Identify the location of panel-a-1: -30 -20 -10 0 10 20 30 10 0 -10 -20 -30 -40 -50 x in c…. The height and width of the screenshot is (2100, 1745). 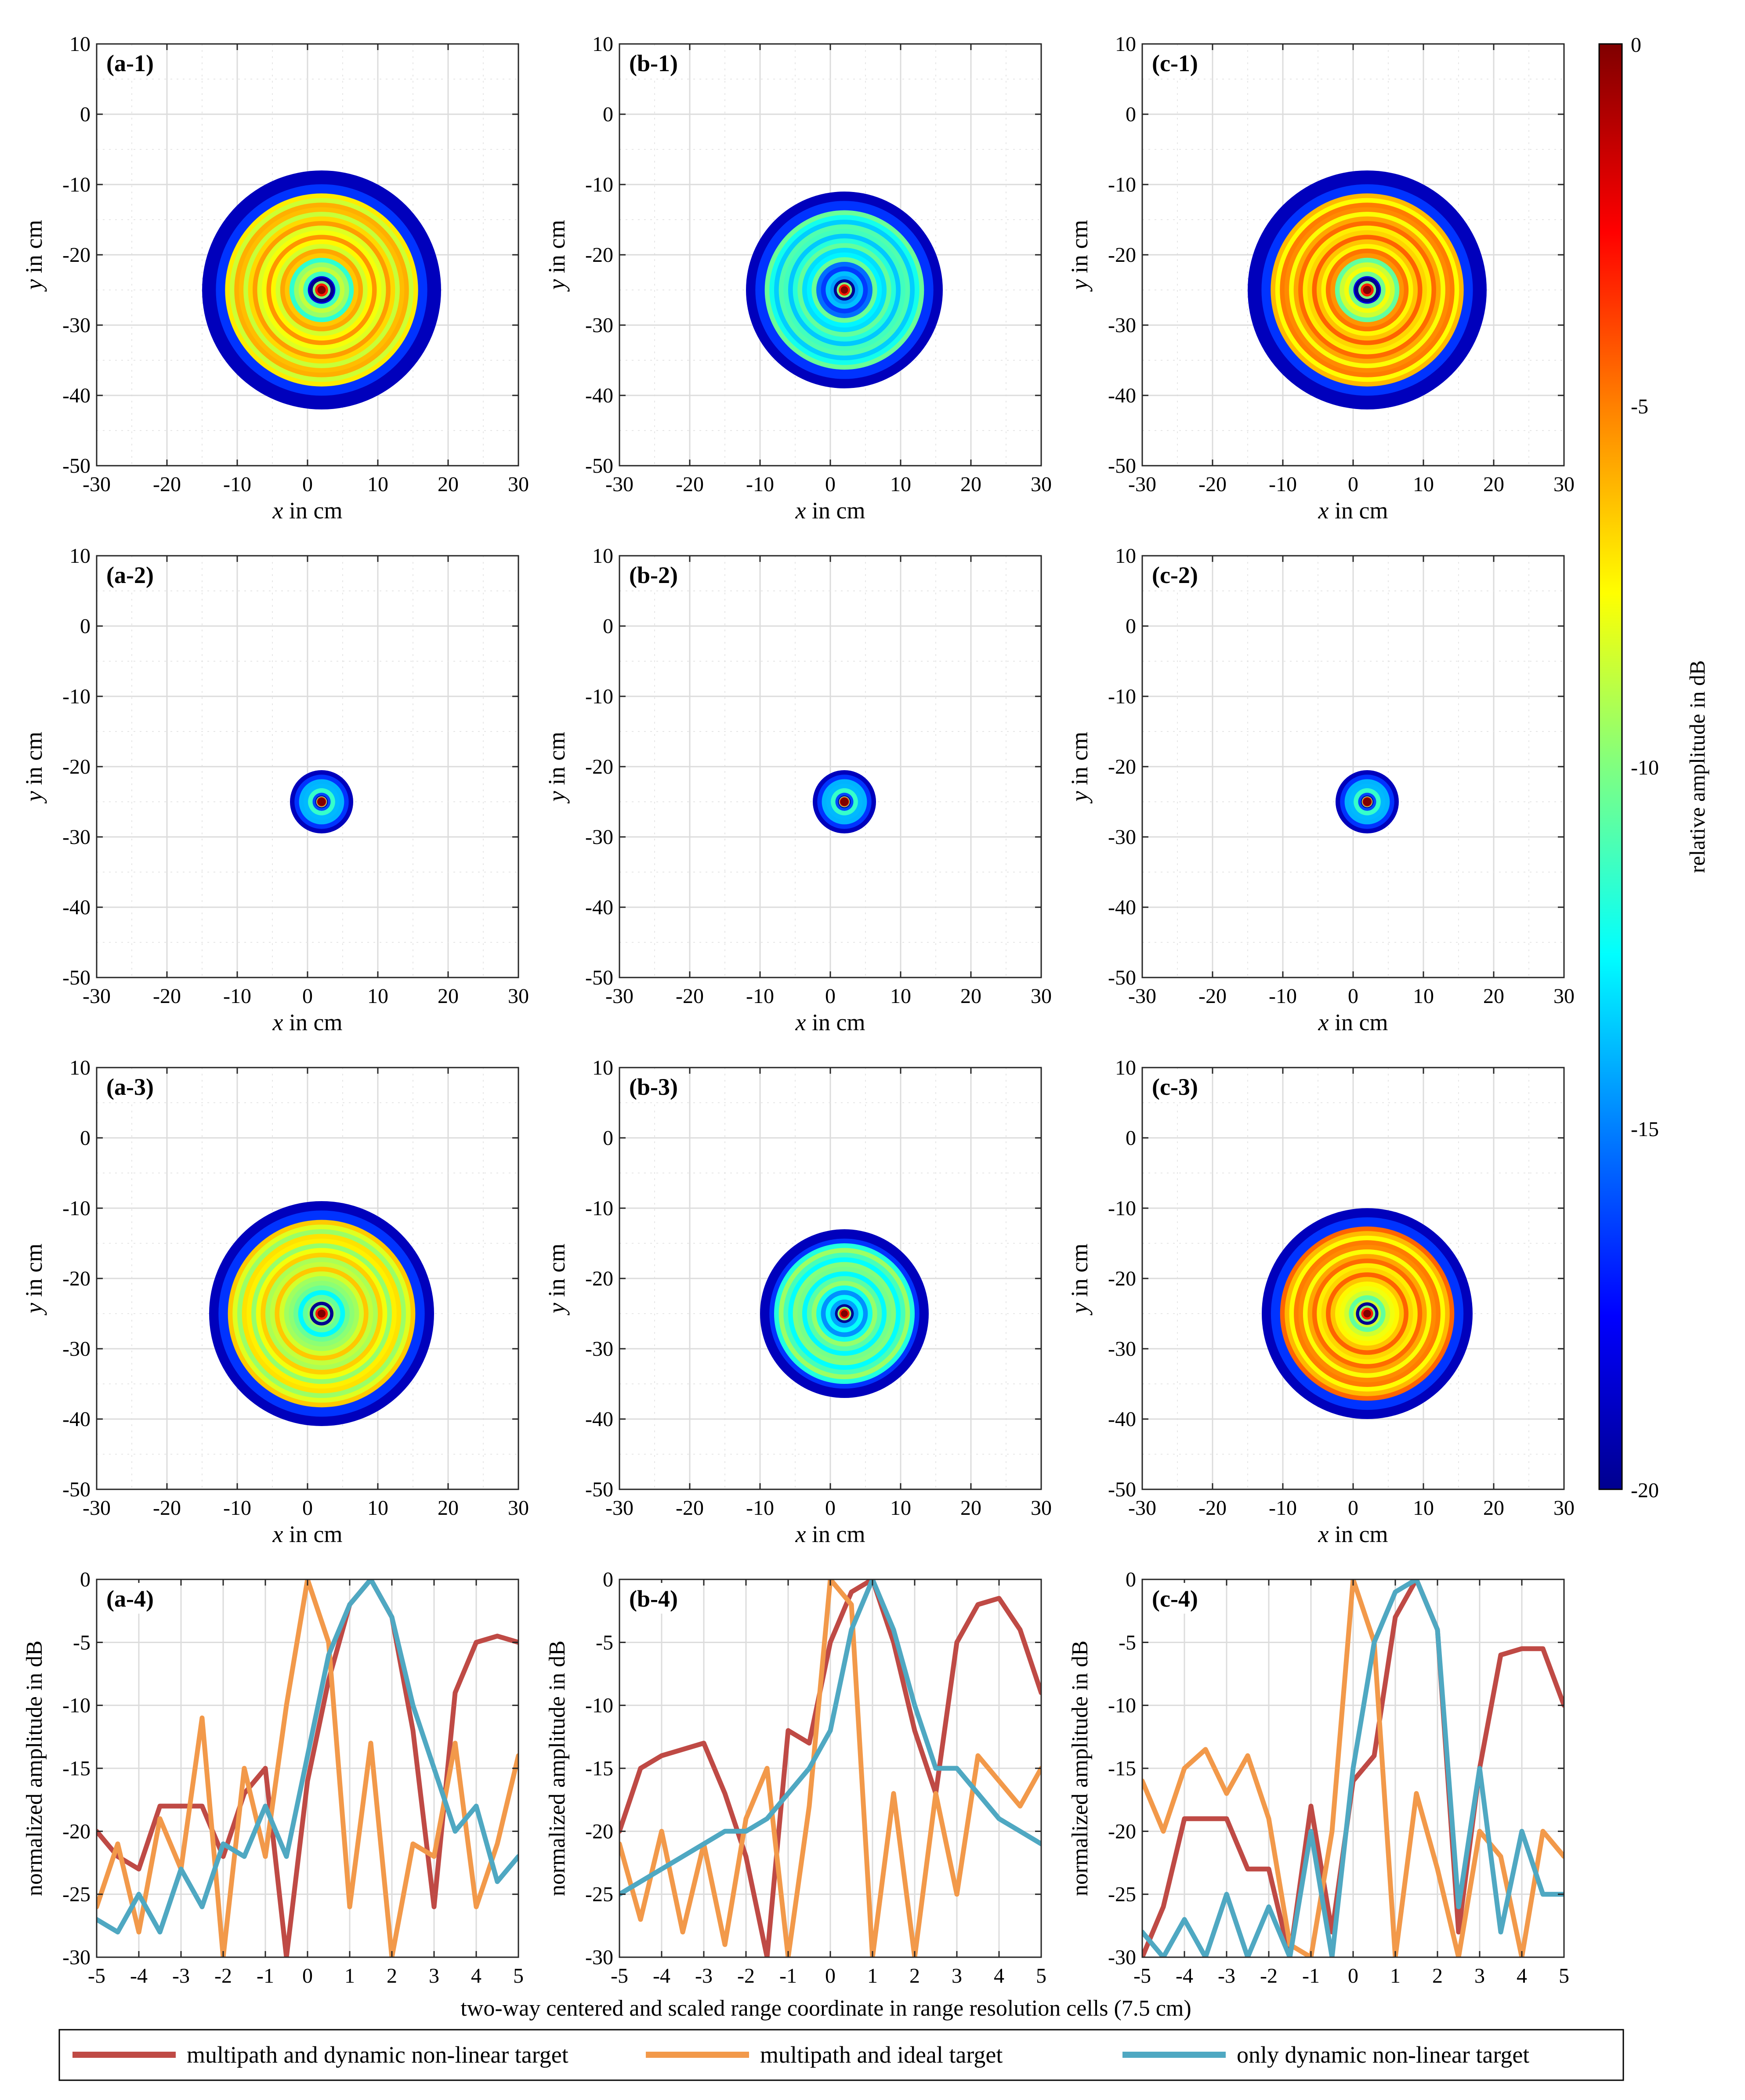
(275, 278).